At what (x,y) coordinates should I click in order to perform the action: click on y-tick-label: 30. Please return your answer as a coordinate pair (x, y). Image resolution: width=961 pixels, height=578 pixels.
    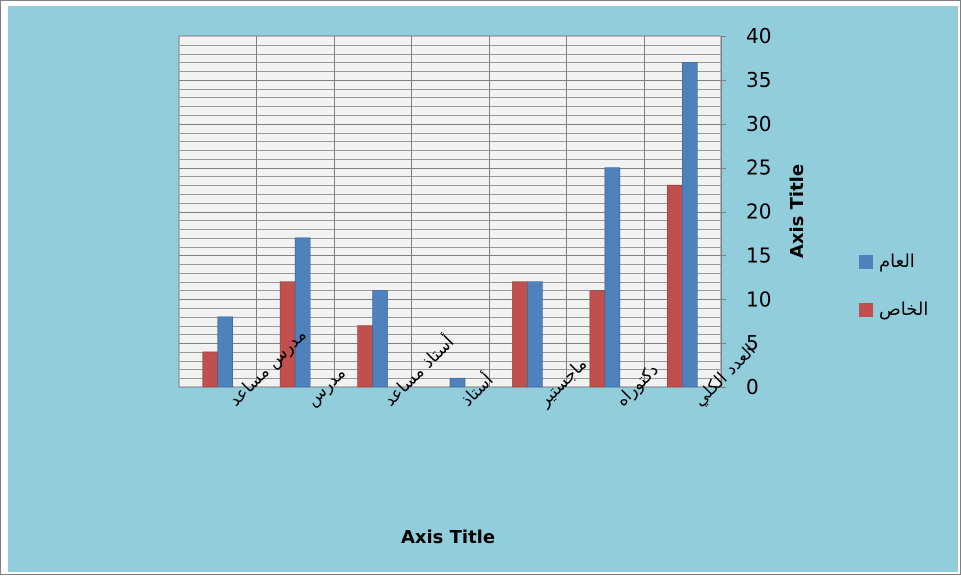
    Looking at the image, I should click on (758, 124).